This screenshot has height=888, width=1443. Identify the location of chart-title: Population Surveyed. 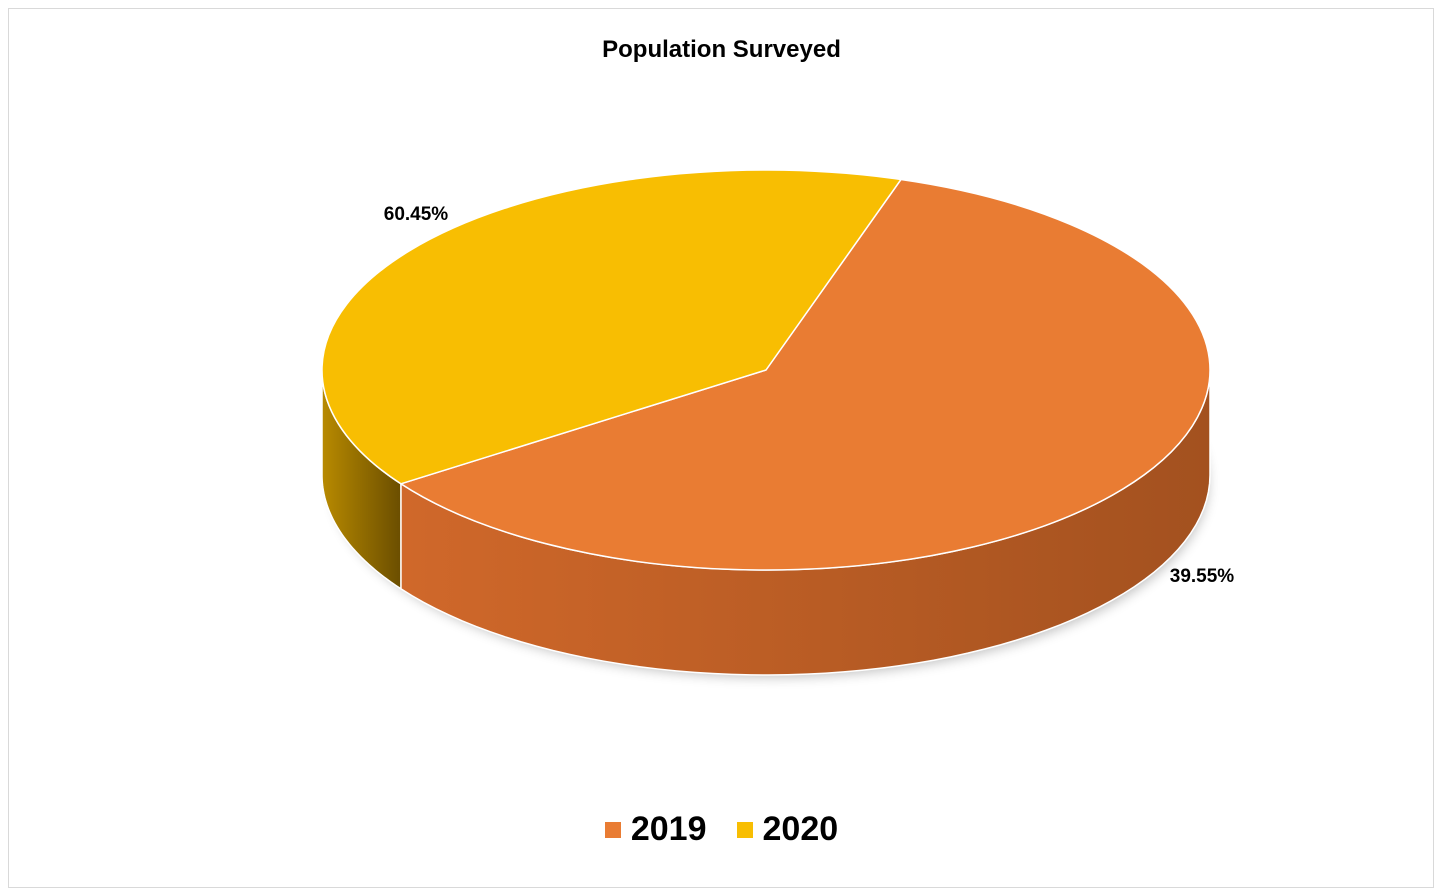
(721, 49).